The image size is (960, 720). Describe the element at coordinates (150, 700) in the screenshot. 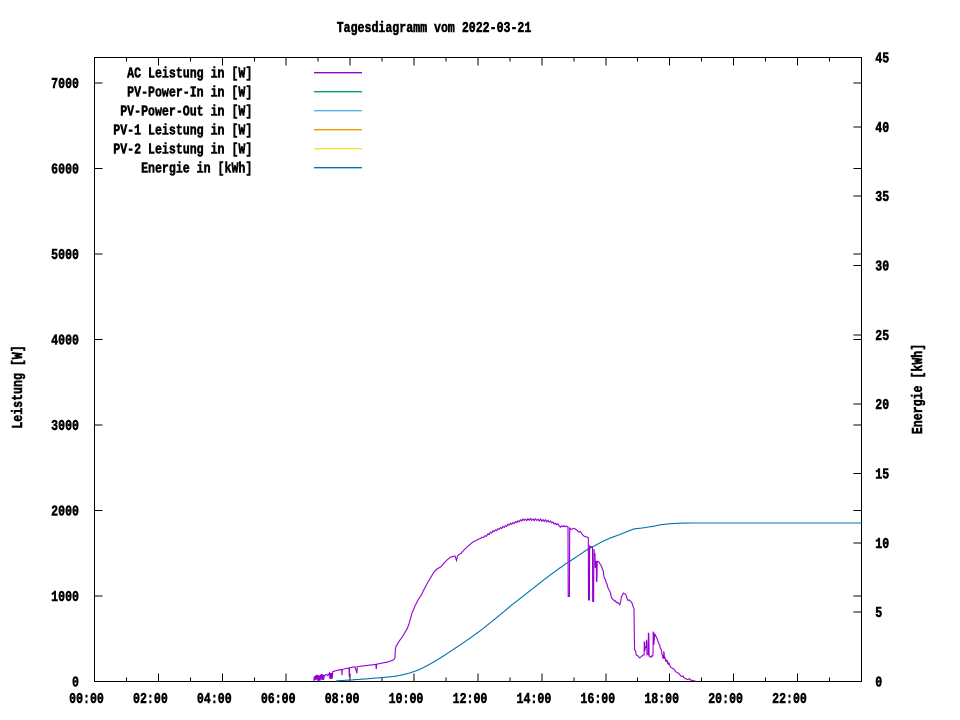

I see `svg-text: 02:00` at that location.